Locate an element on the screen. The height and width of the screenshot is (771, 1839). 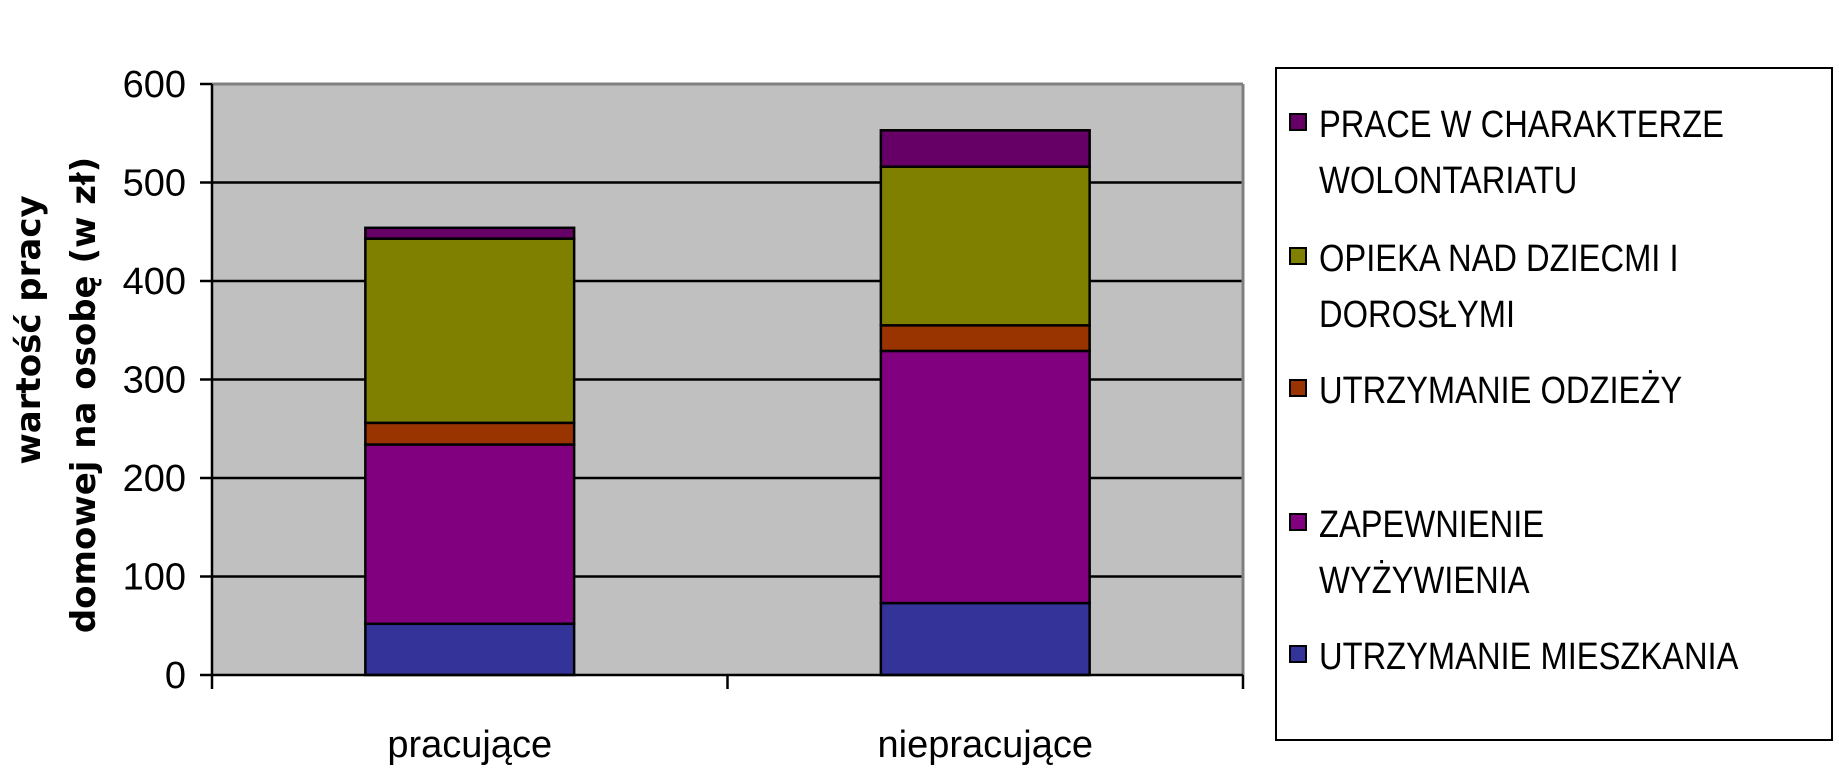
legend-label: UTRZYMANIE ODZIEŻY is located at coordinates (1501, 391).